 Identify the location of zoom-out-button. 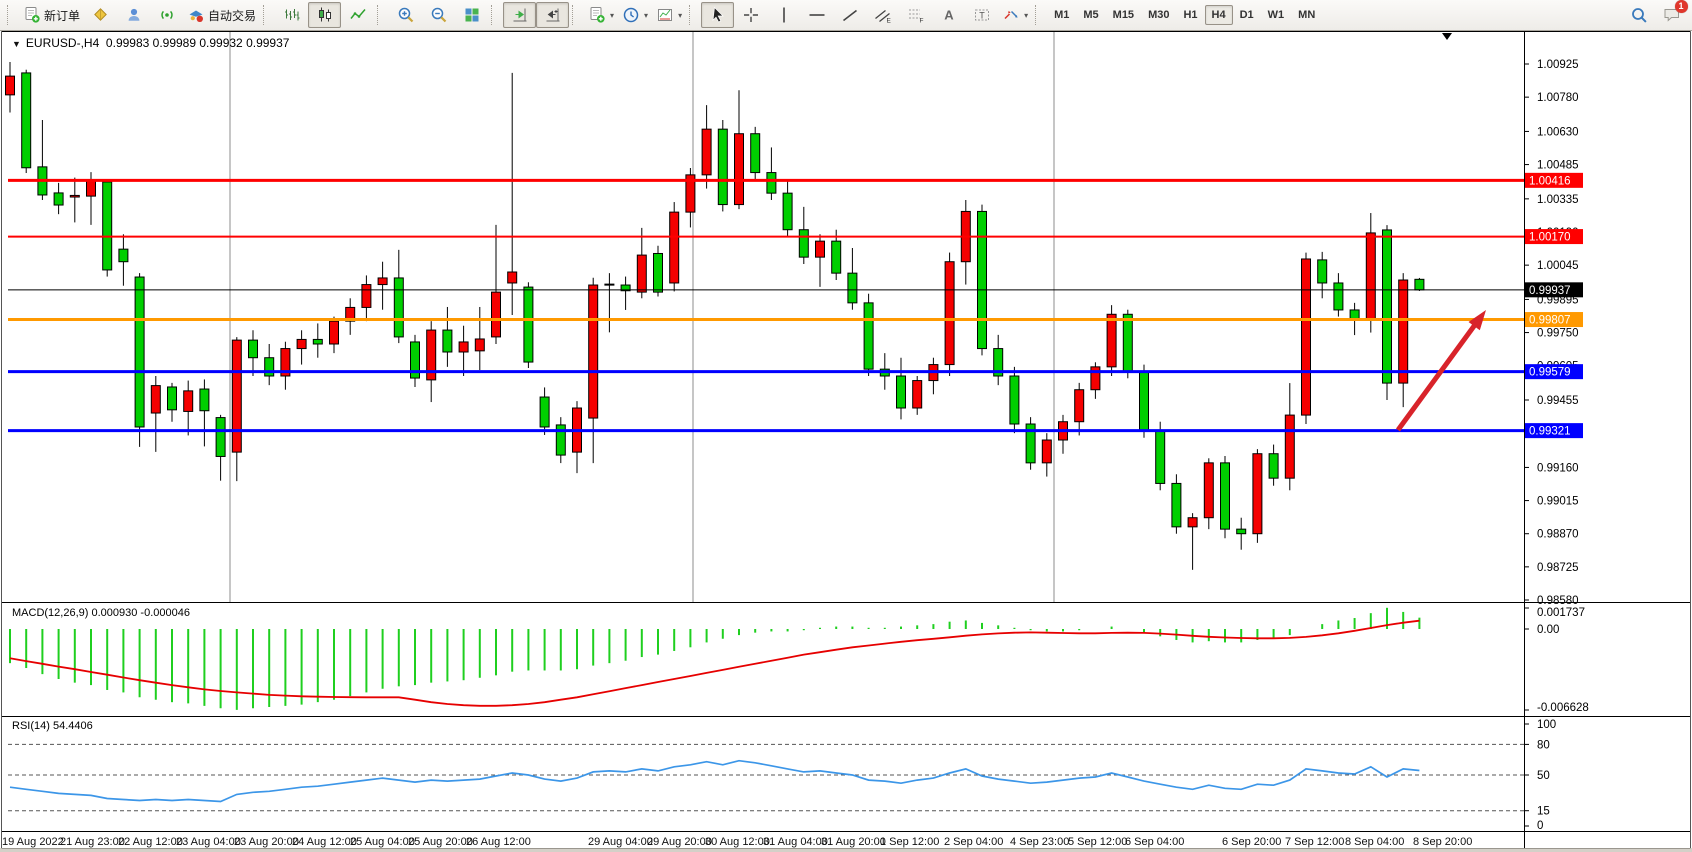
(438, 15).